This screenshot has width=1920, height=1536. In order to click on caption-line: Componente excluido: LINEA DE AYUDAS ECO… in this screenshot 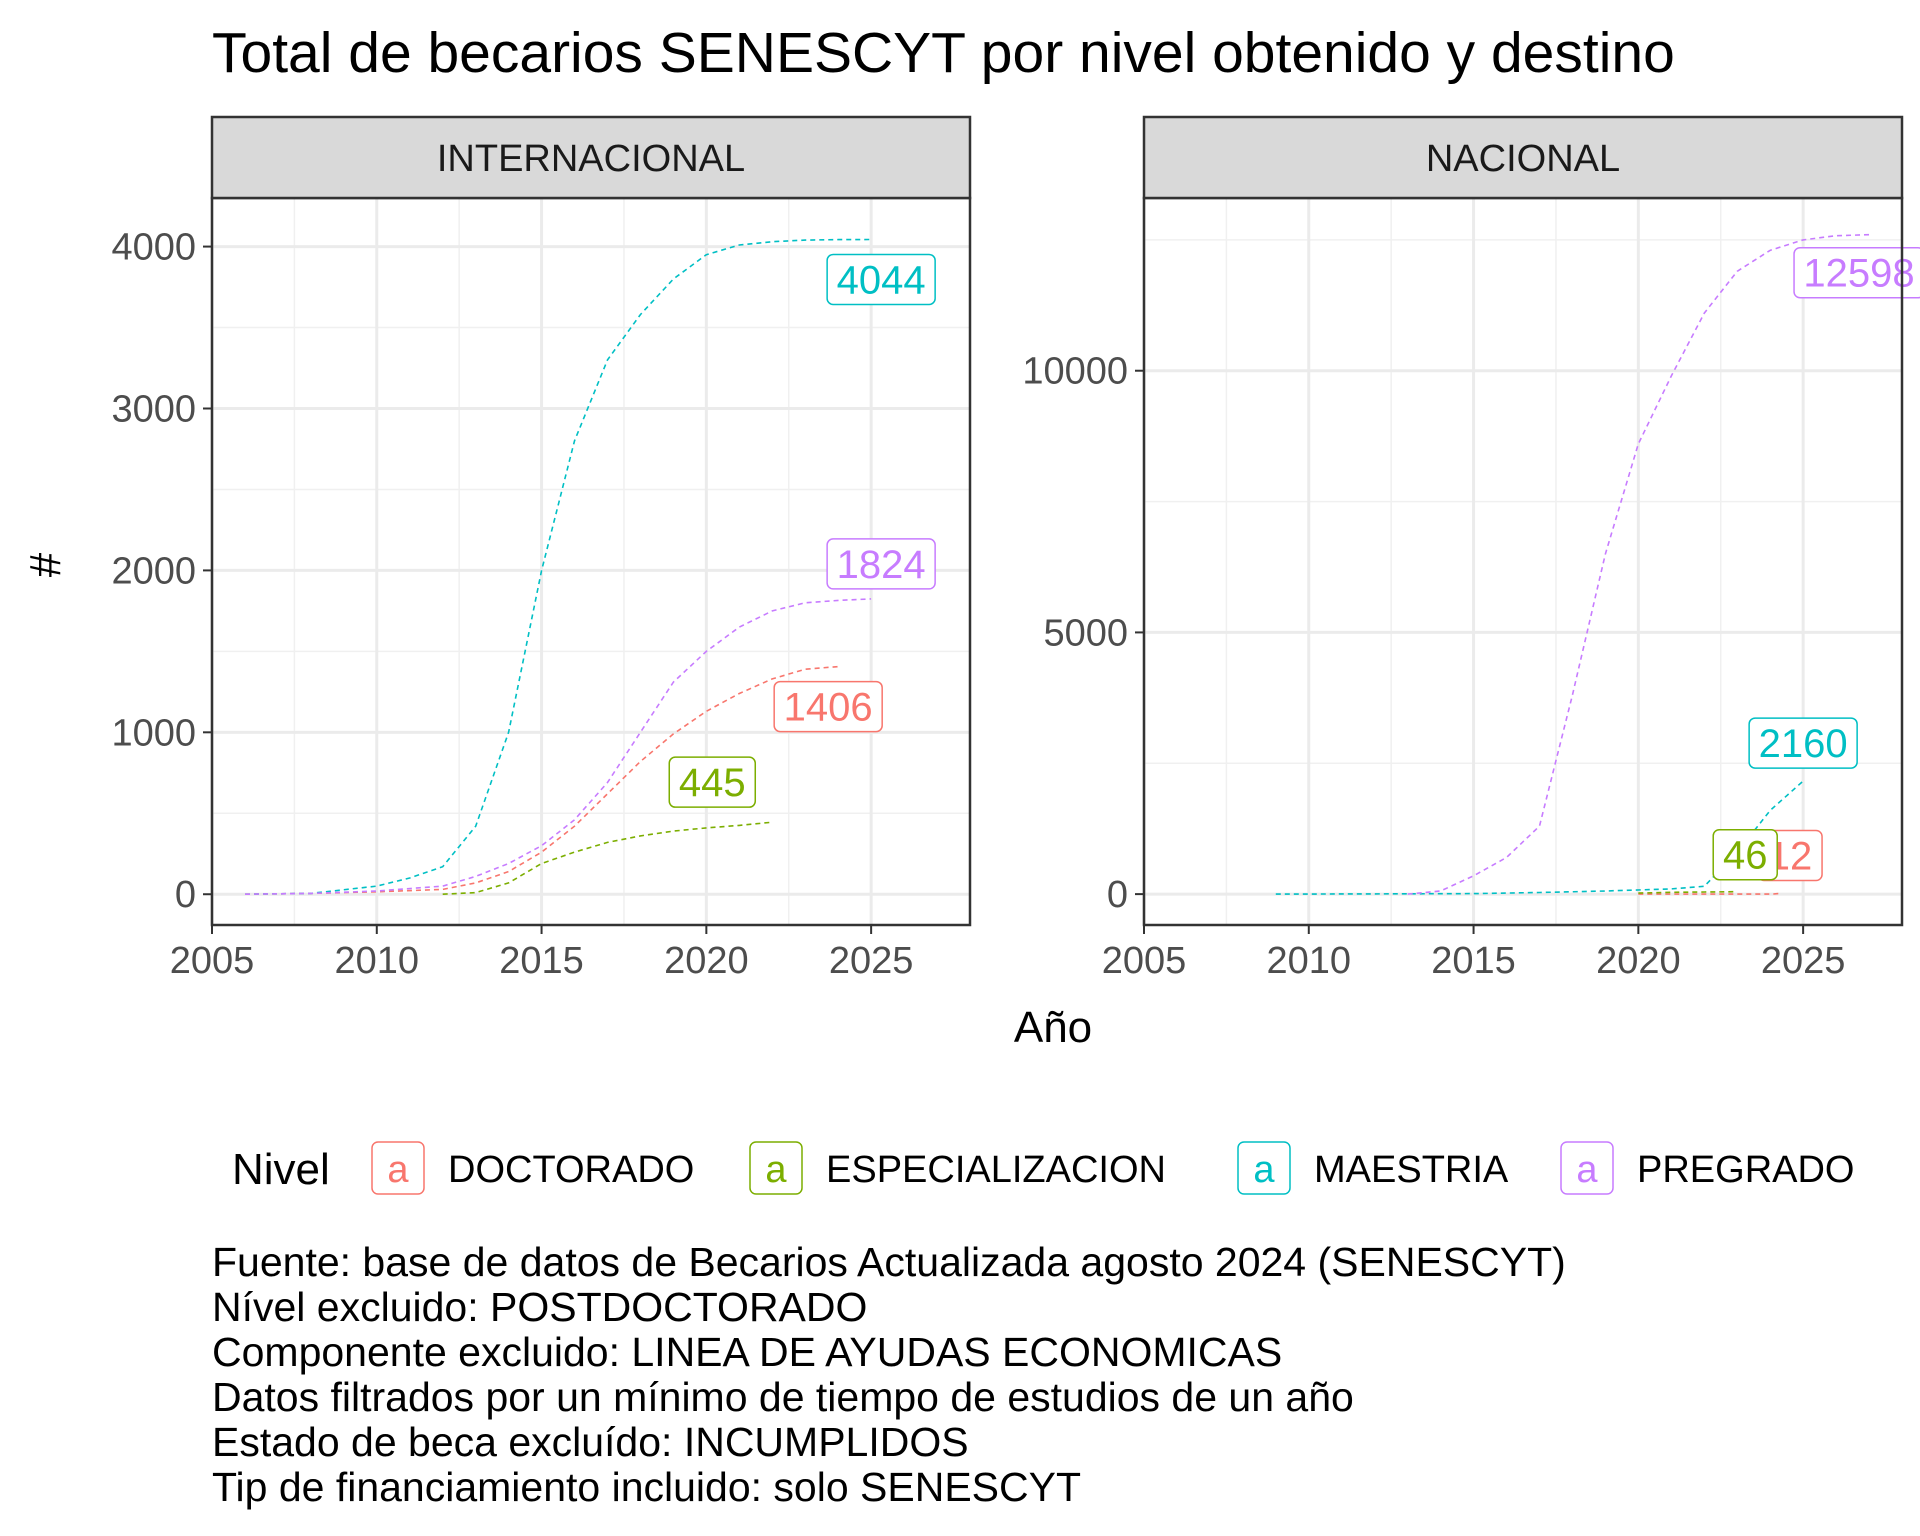, I will do `click(747, 1352)`.